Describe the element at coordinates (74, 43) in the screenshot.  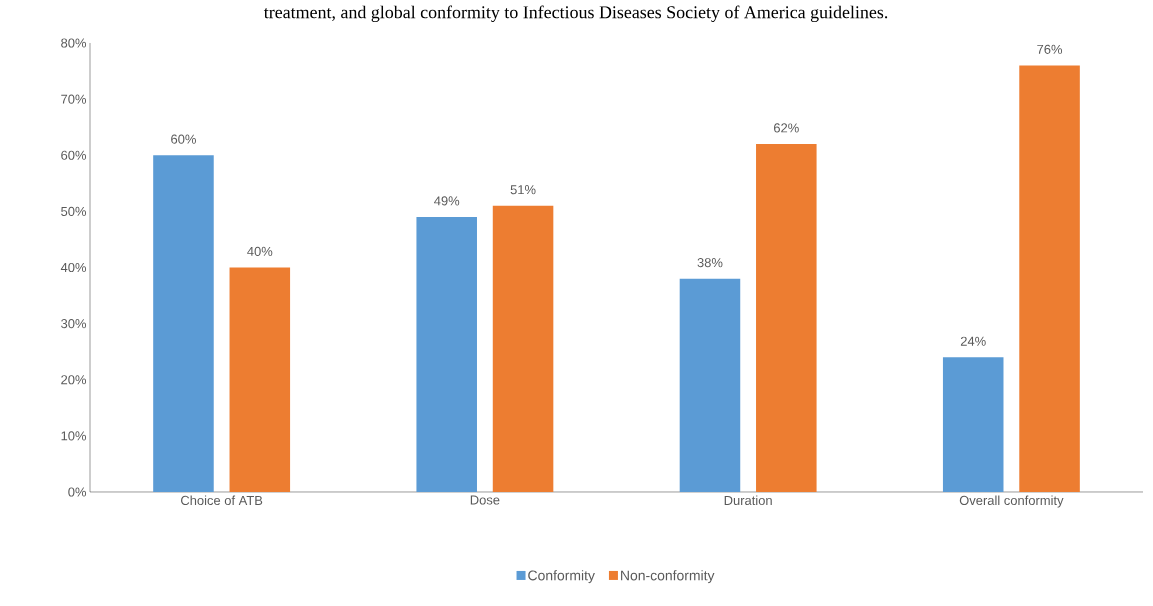
I see `y-tick-label: 80%` at that location.